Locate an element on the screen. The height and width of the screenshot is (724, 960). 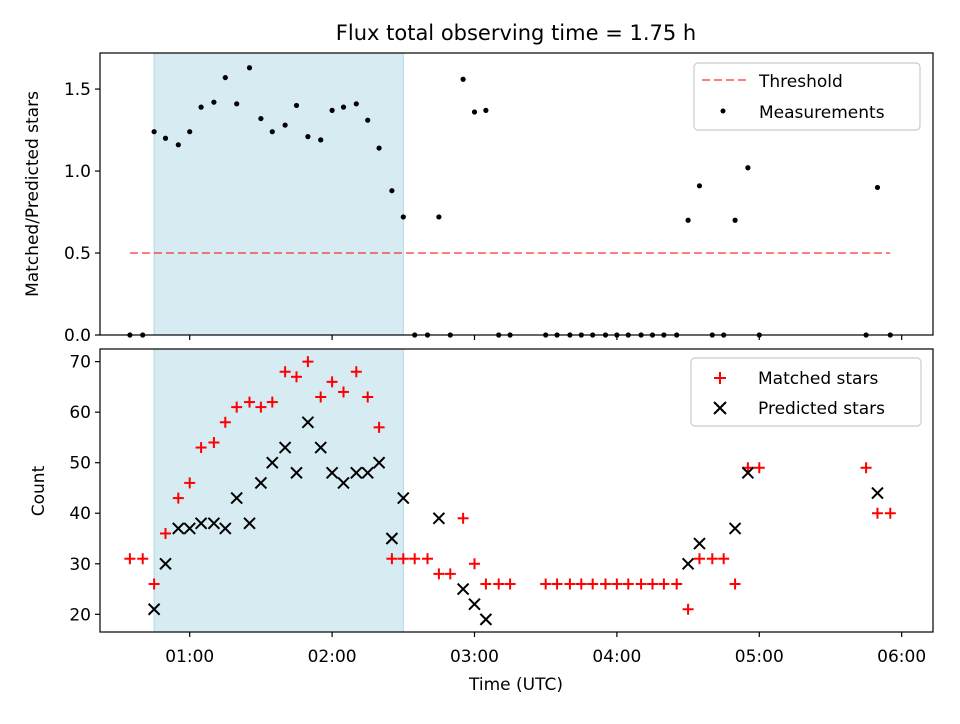
top-shaded-span is located at coordinates (278, 194).